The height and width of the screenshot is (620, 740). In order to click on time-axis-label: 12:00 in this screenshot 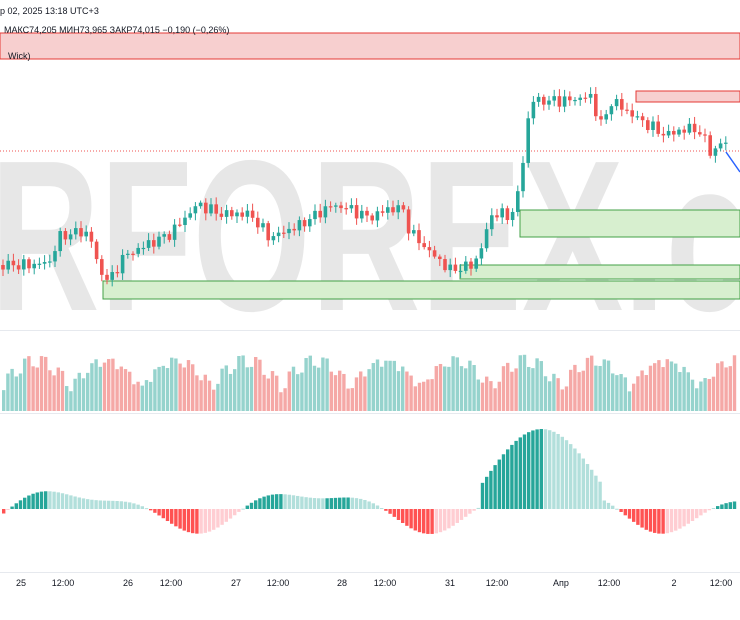, I will do `click(721, 583)`.